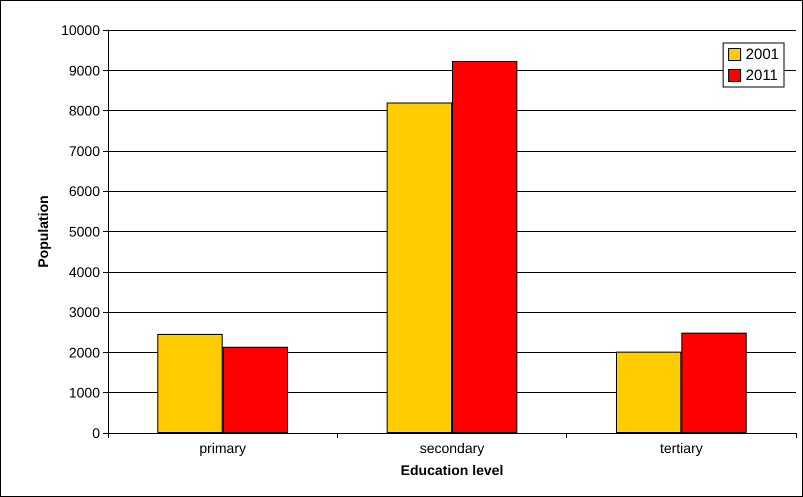 The height and width of the screenshot is (497, 803). Describe the element at coordinates (84, 232) in the screenshot. I see `y-tick-label: 5000` at that location.